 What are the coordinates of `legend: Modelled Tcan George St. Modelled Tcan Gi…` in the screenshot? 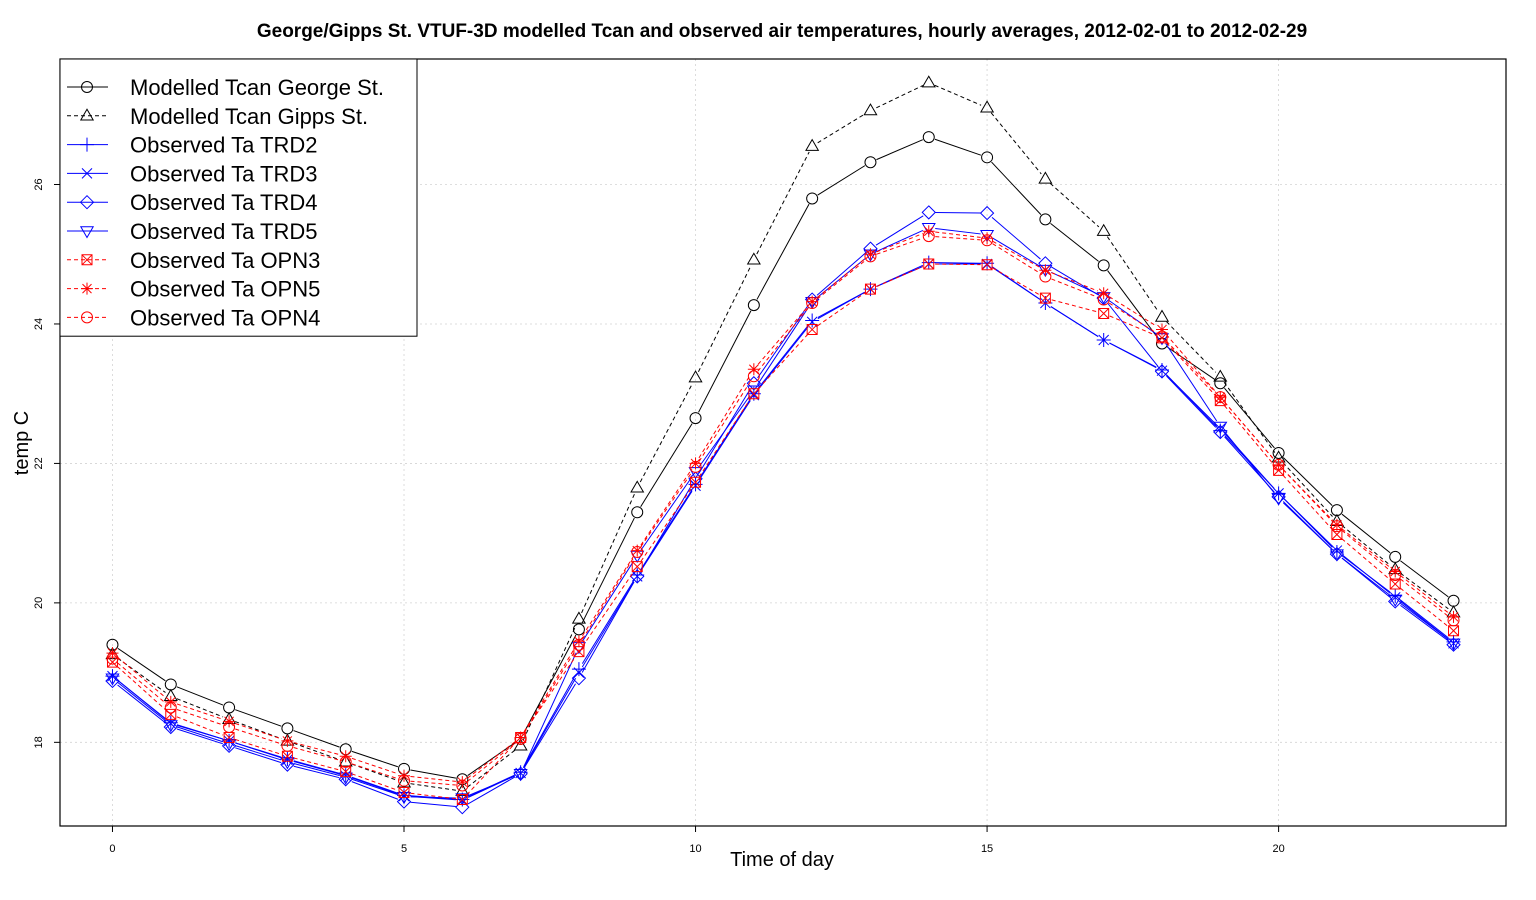 It's located at (238, 197).